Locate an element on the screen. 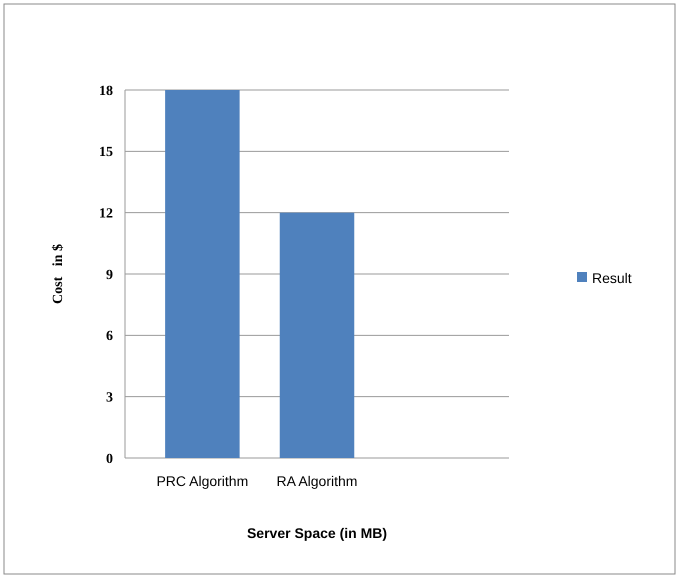 The width and height of the screenshot is (679, 578). x-tick-label: RA Algorithm is located at coordinates (317, 481).